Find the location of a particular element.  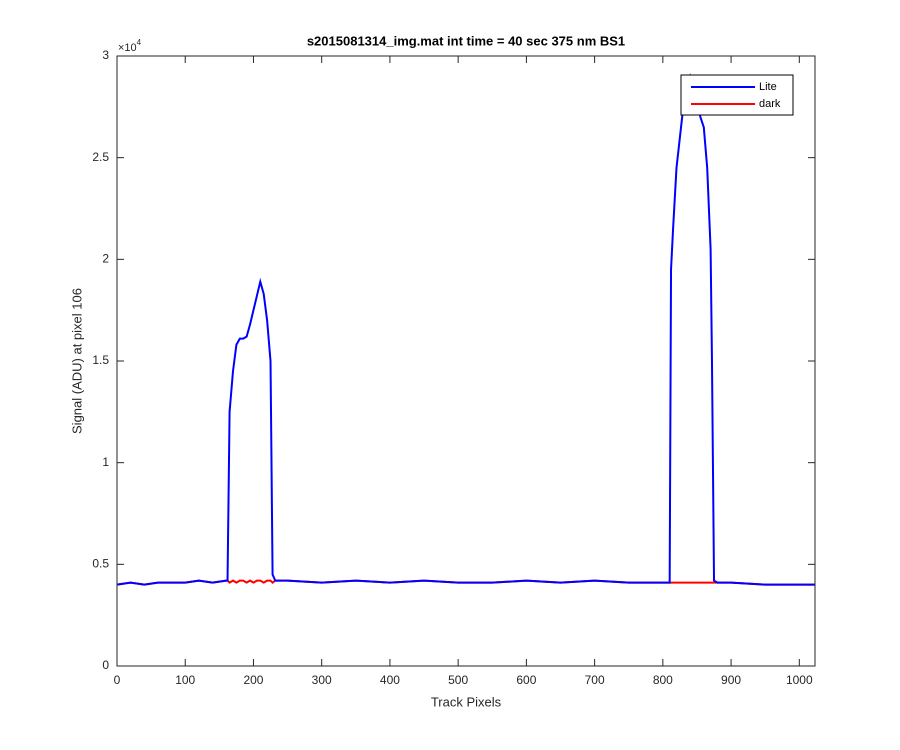

x-tick-label: 0 is located at coordinates (117, 680).